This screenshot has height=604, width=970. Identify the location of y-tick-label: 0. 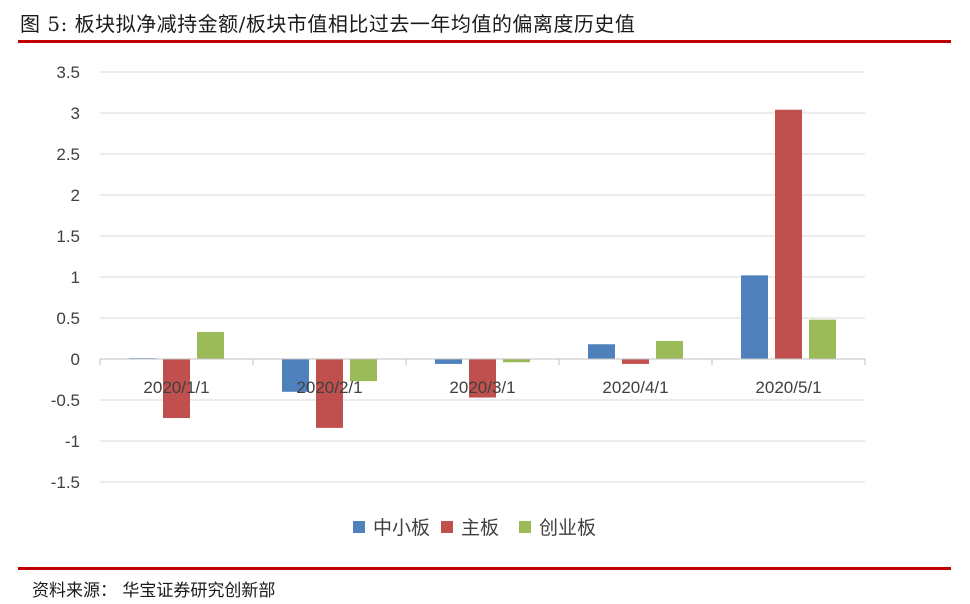
(75, 359).